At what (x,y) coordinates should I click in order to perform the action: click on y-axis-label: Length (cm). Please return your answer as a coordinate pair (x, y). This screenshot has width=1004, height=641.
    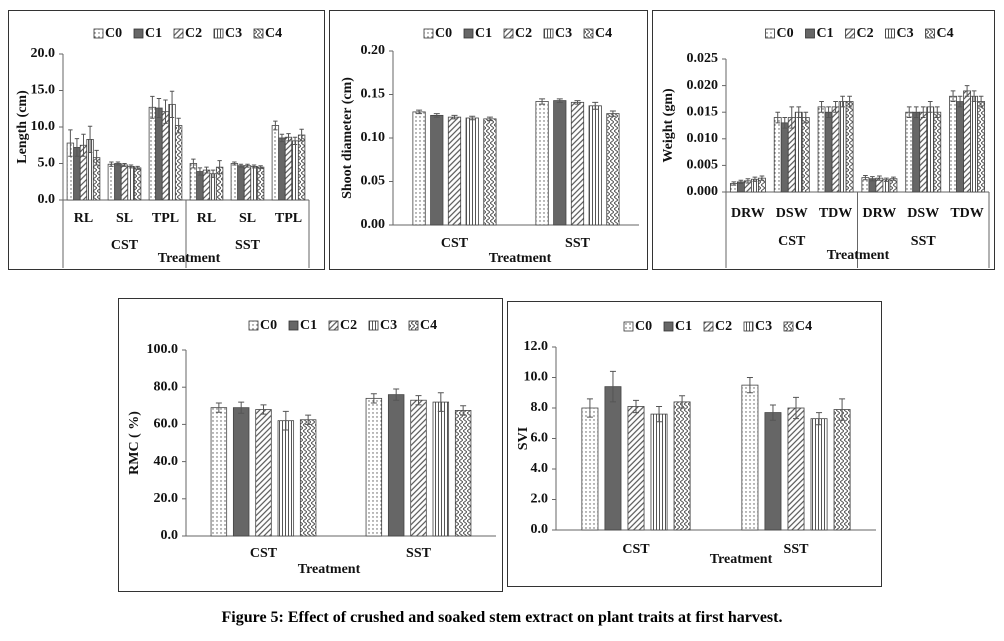
    Looking at the image, I should click on (22, 127).